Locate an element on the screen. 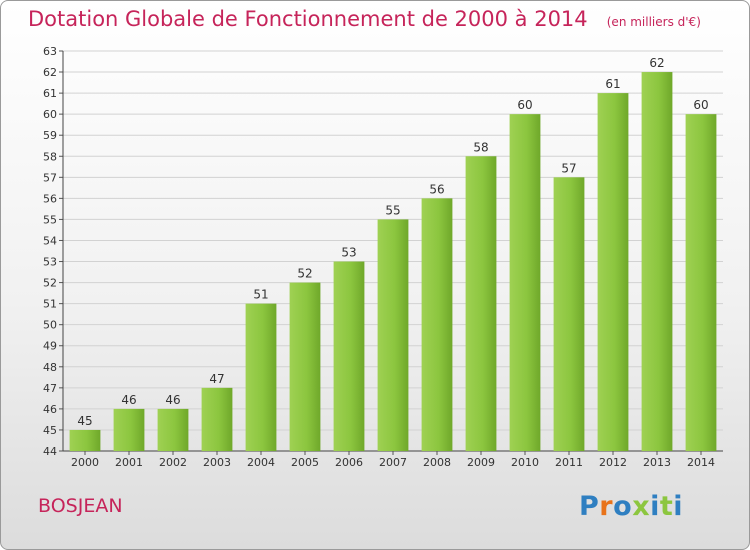 Image resolution: width=750 pixels, height=550 pixels. y-tick-label: 63 is located at coordinates (50, 51).